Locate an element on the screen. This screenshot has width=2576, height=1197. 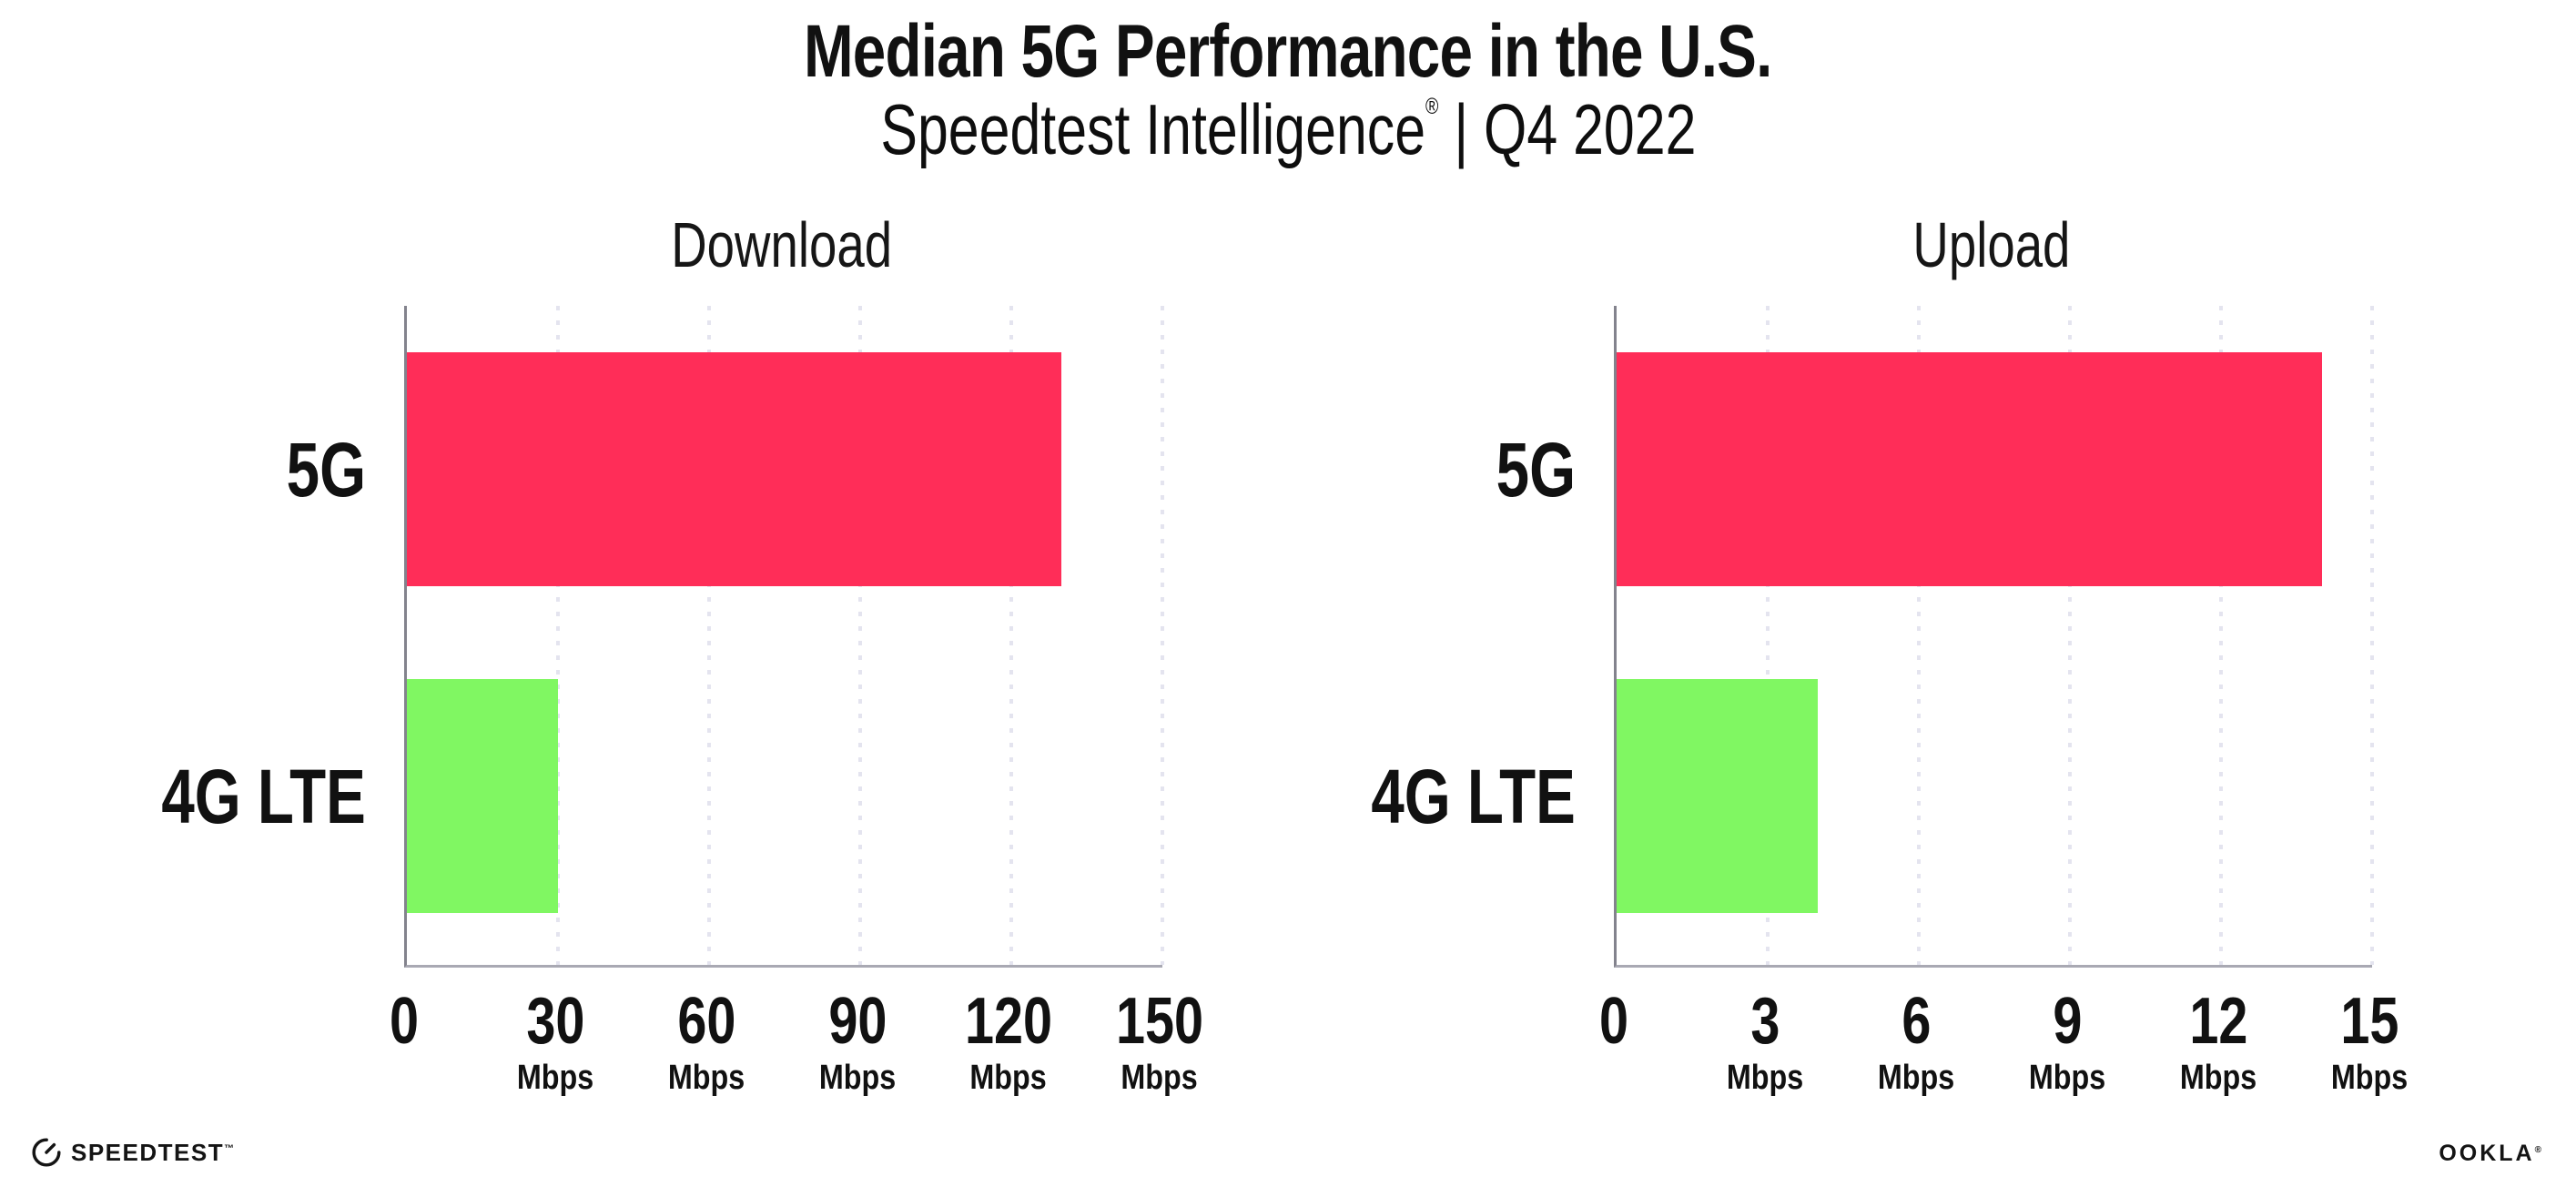
tick-value-text: 90 is located at coordinates (857, 1021).